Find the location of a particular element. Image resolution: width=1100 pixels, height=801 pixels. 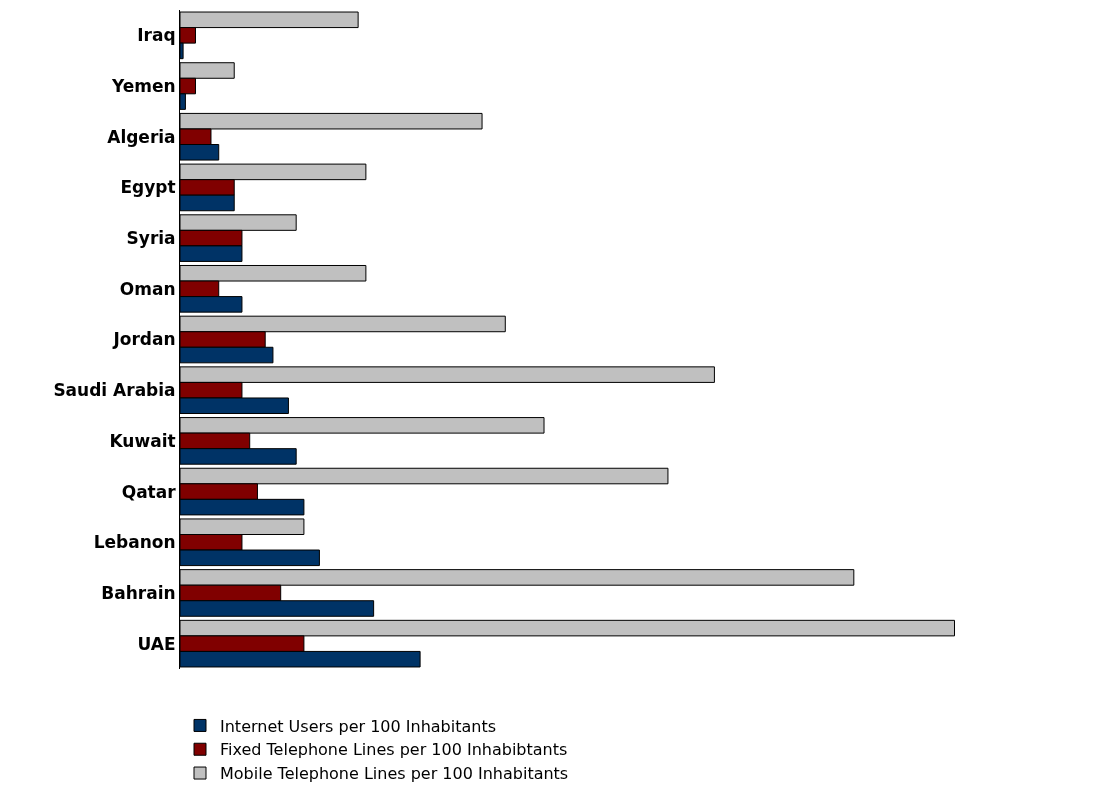

legend-label: Internet Users per 100 Inhabitants is located at coordinates (358, 726).